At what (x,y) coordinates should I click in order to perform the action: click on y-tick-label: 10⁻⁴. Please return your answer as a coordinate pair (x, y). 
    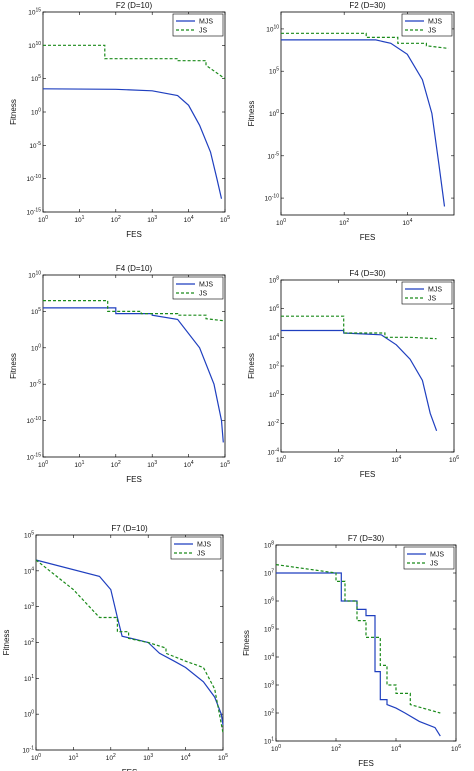
    Looking at the image, I should click on (273, 452).